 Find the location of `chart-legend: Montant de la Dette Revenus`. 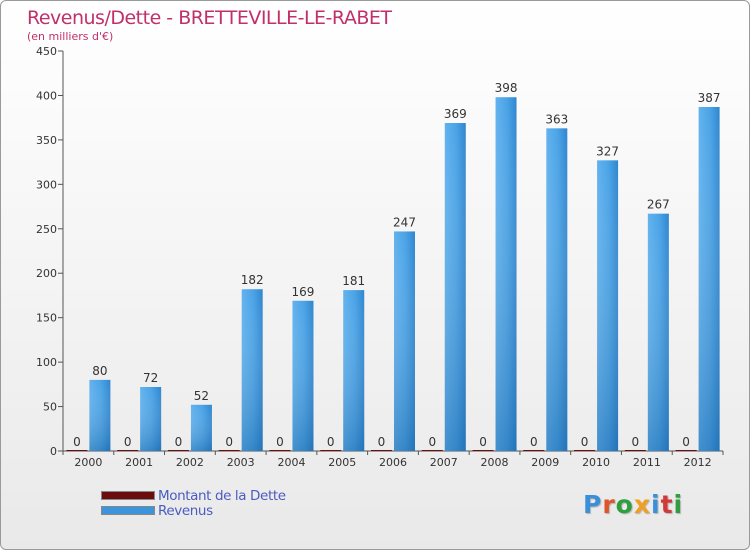

chart-legend: Montant de la Dette Revenus is located at coordinates (193, 503).